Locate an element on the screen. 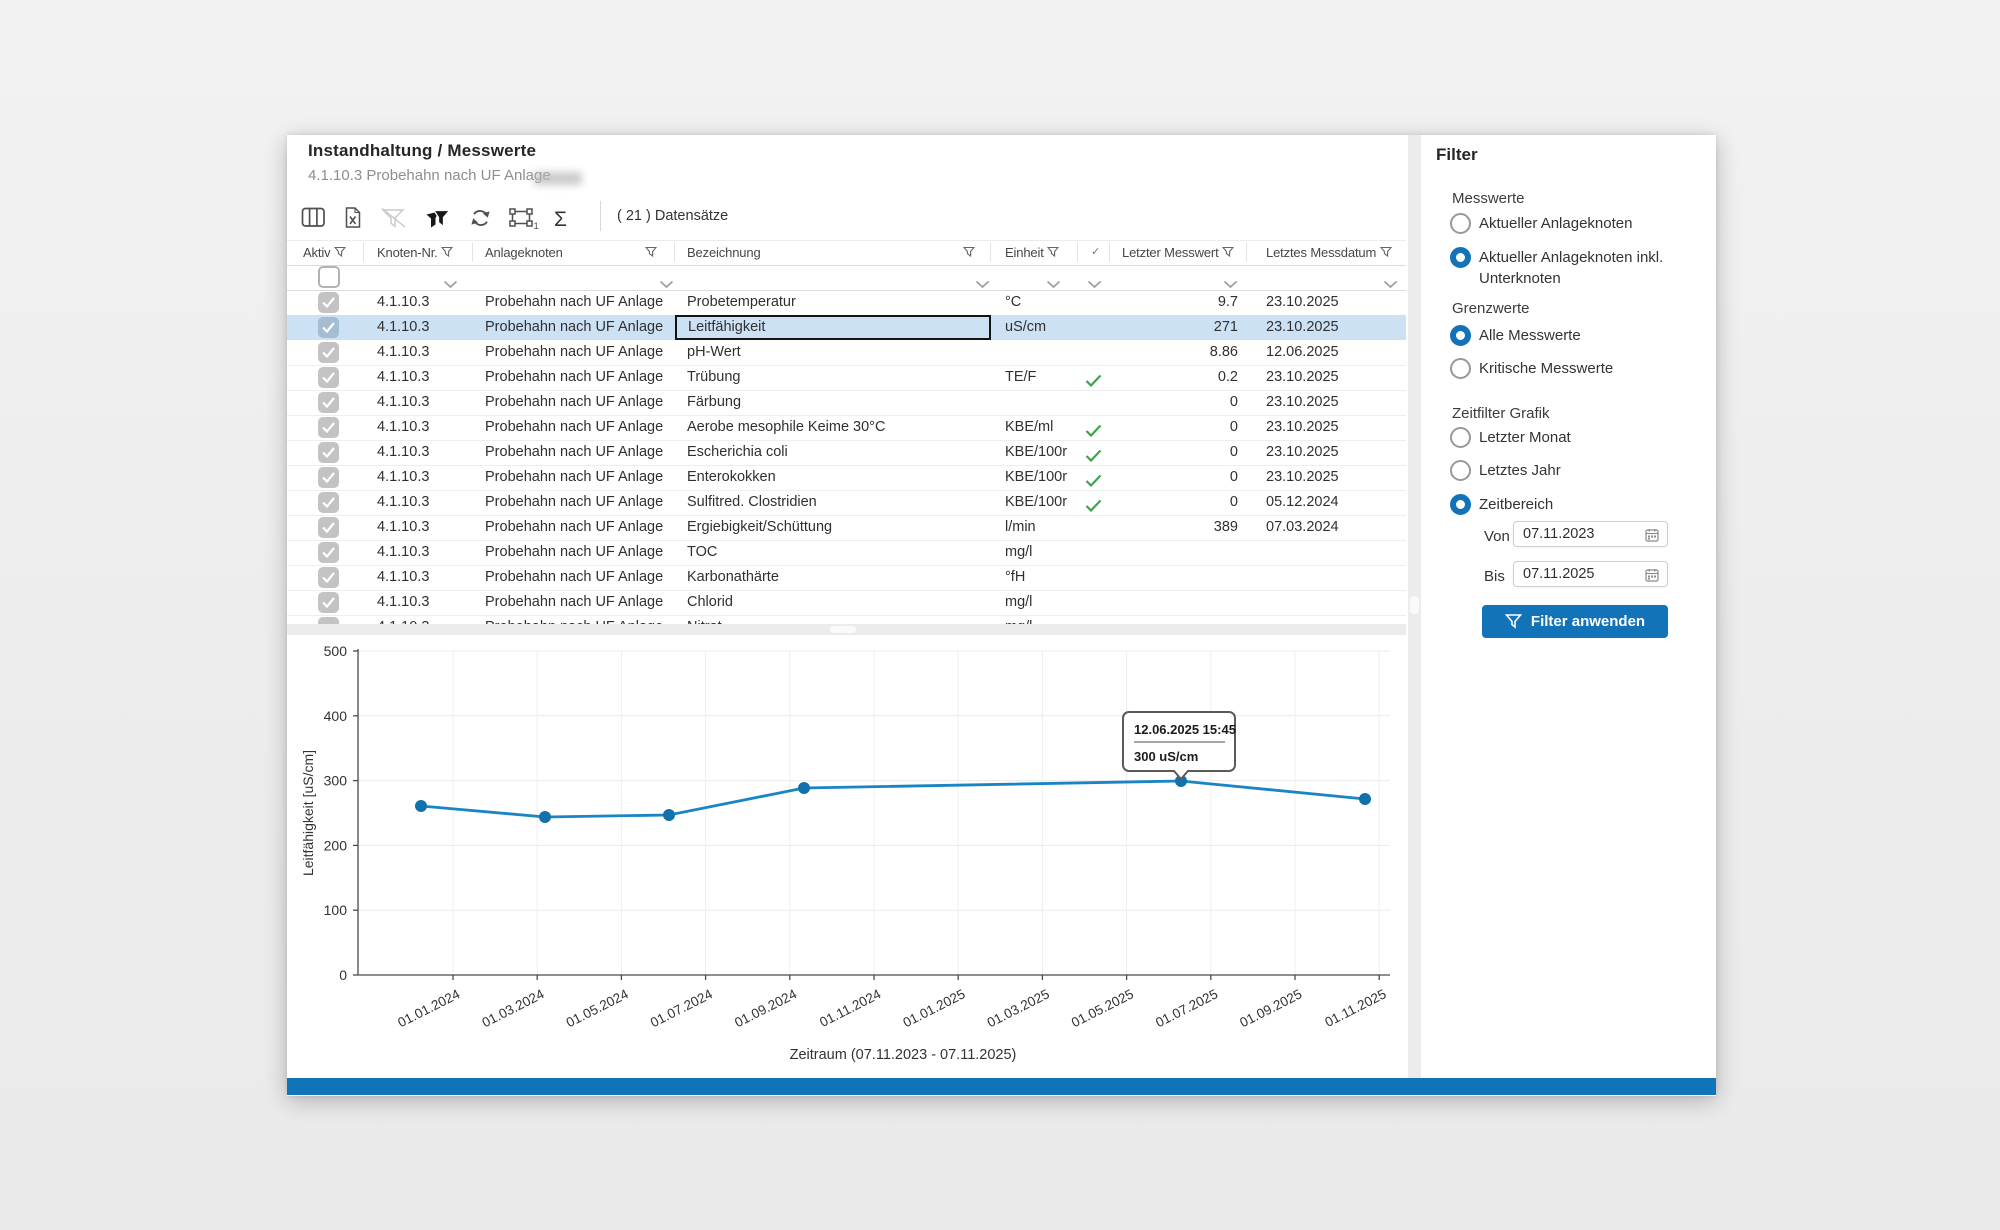  svg-text: Leitfähigkeit [uS/cm] is located at coordinates (308, 813).